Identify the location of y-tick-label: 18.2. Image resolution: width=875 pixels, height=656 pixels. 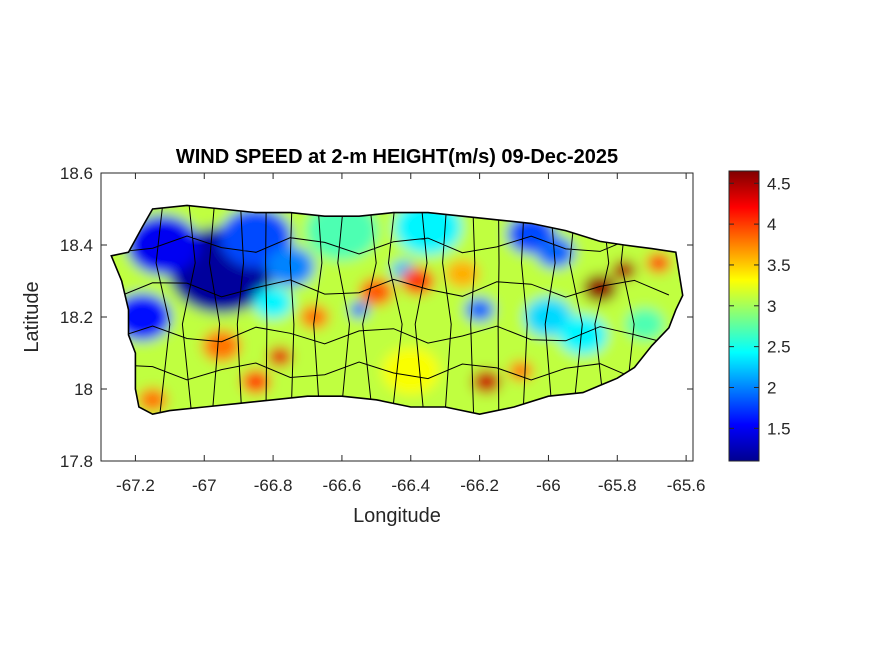
(76, 317).